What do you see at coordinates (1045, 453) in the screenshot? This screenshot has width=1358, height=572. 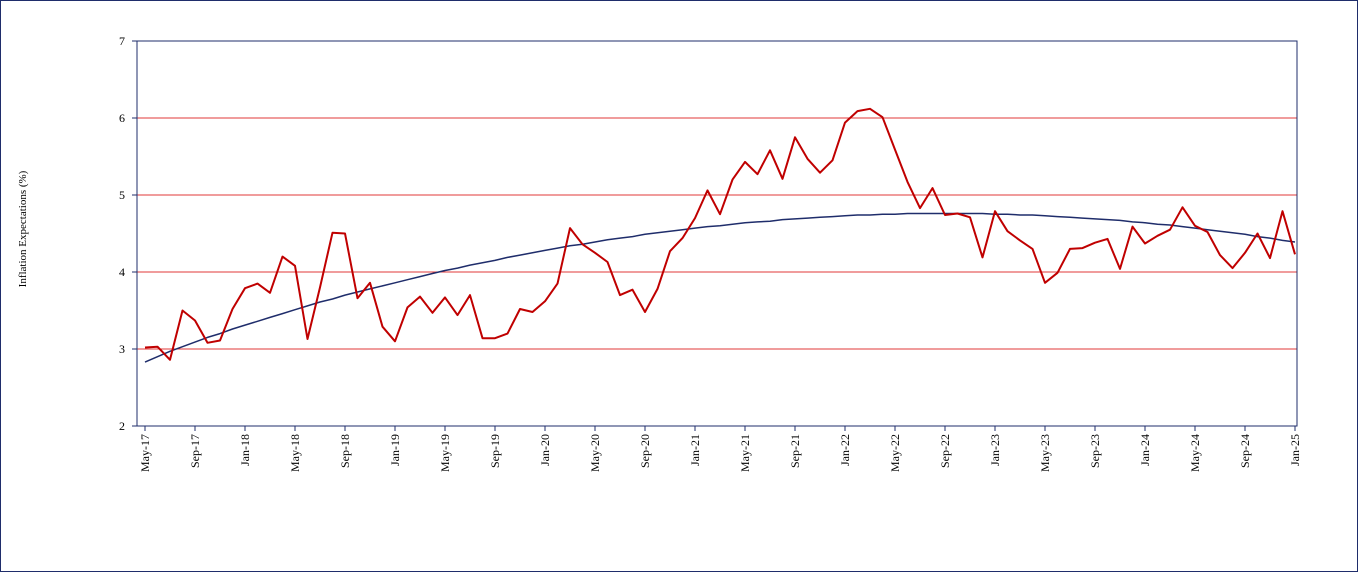 I see `x-tick-label: May-23` at bounding box center [1045, 453].